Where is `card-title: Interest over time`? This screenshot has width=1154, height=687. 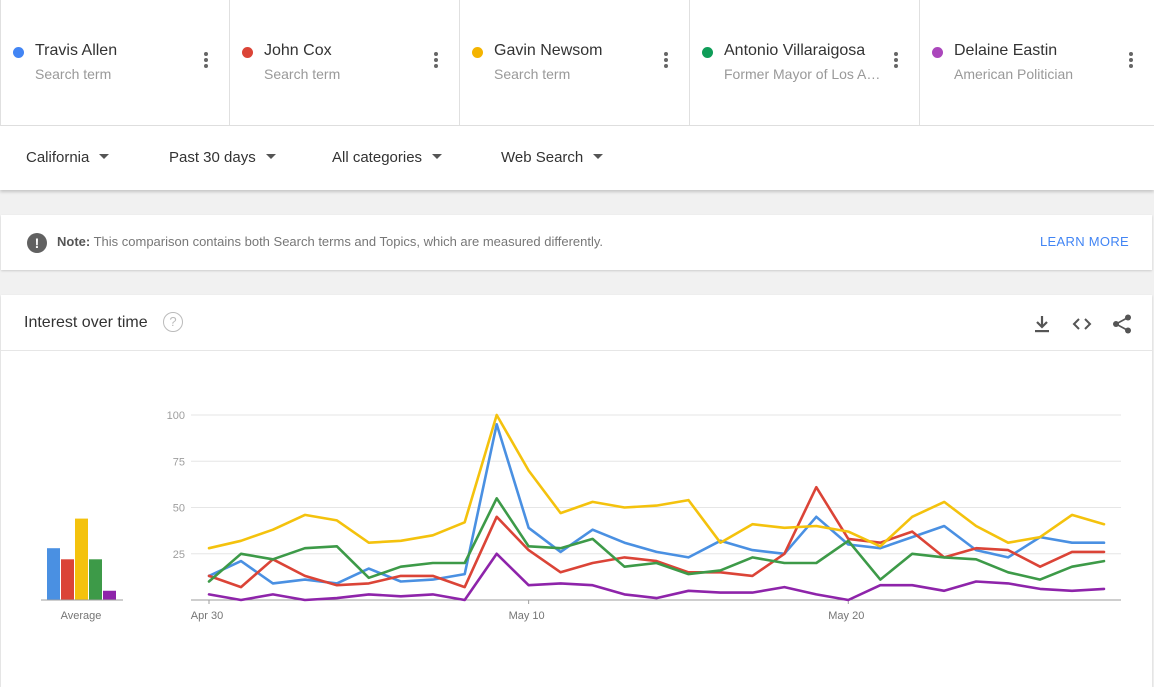
card-title: Interest over time is located at coordinates (86, 322).